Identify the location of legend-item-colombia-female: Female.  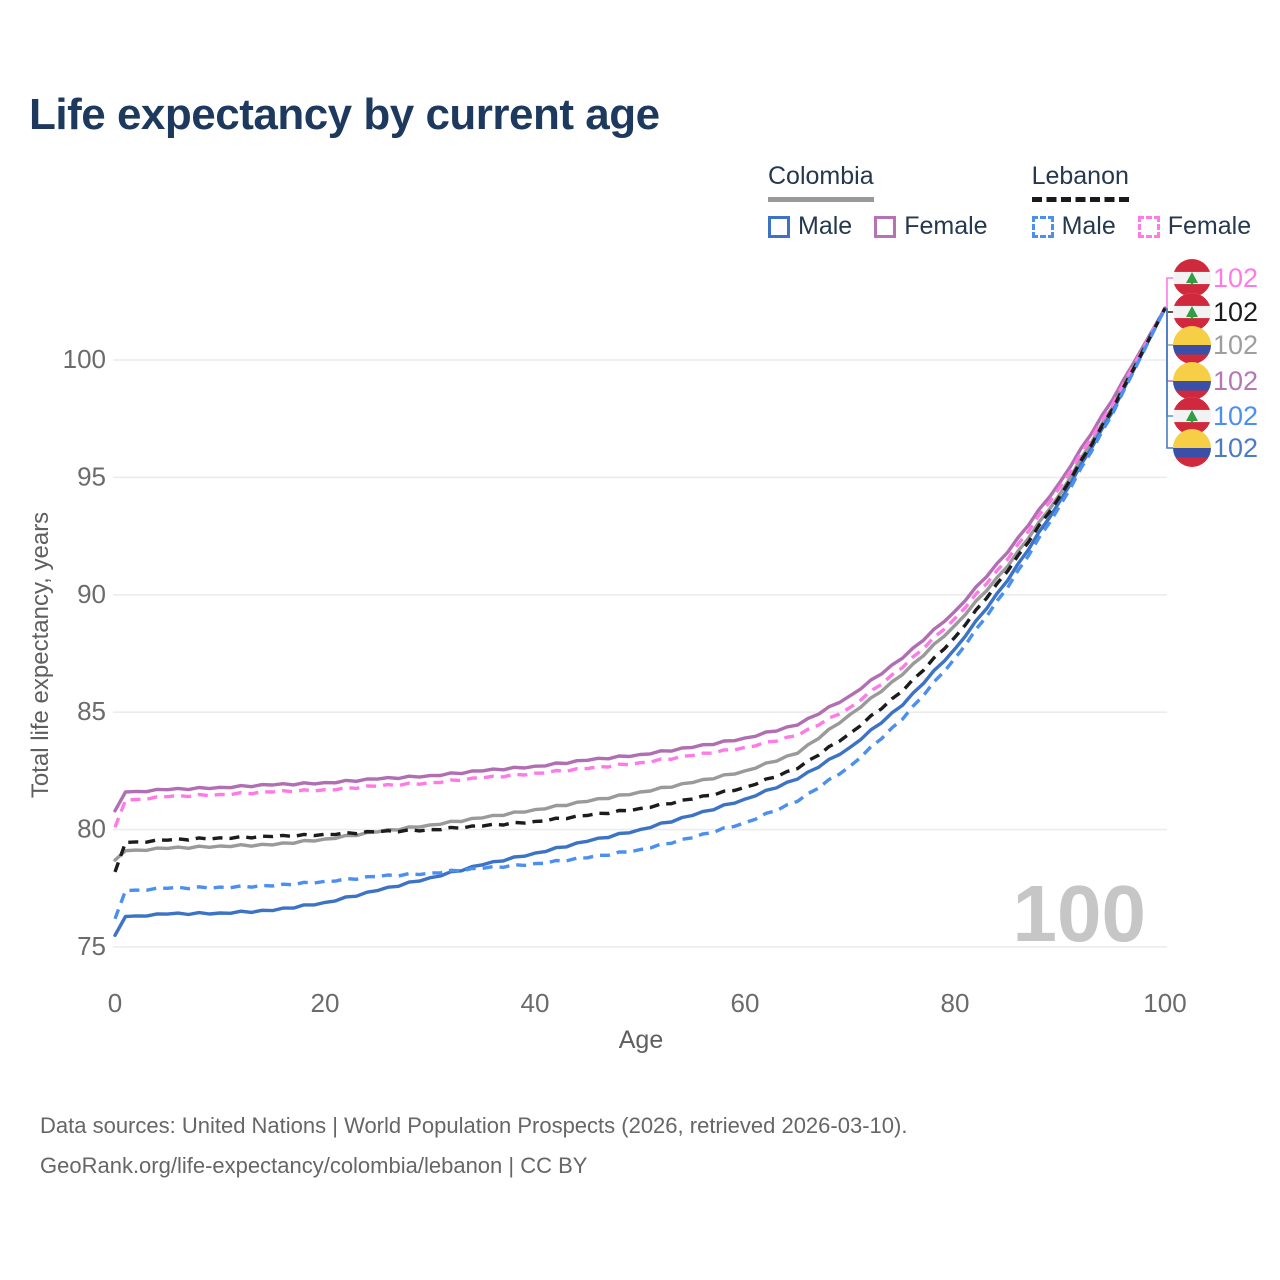
(931, 226).